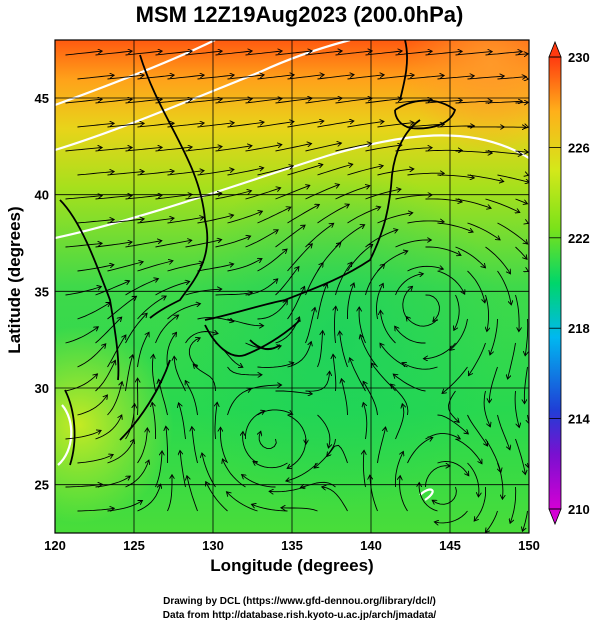 The width and height of the screenshot is (599, 625). What do you see at coordinates (292, 545) in the screenshot?
I see `x-tick-label: 135` at bounding box center [292, 545].